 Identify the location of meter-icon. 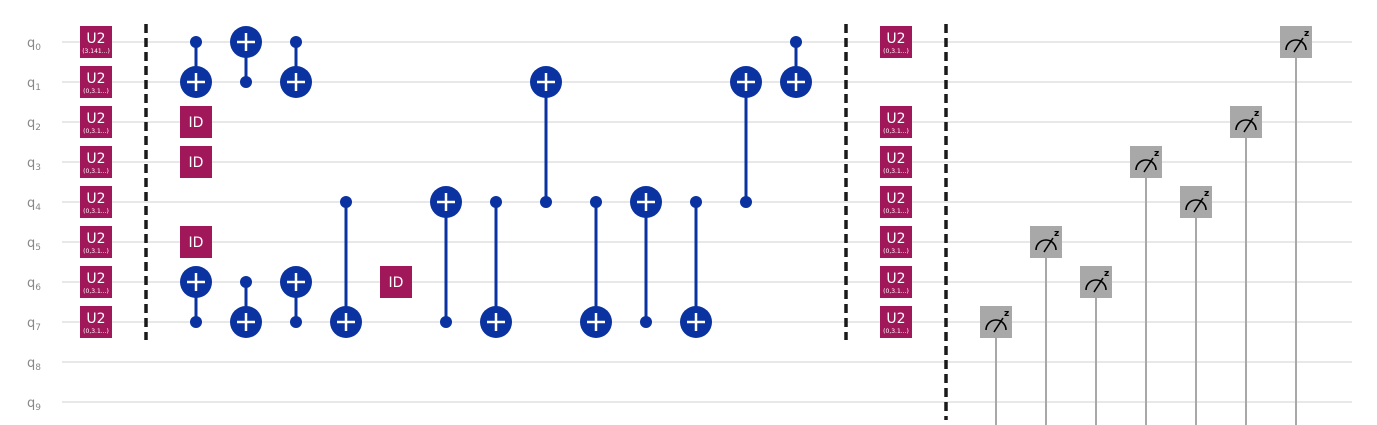
(1296, 45).